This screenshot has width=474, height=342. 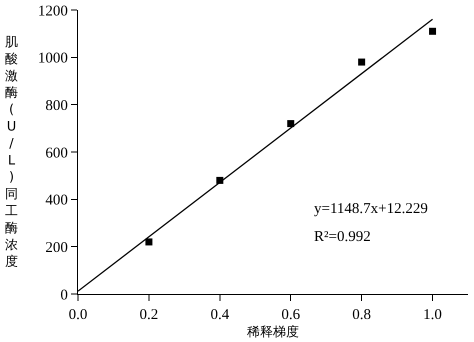 I want to click on x-tick-label: 1.0, so click(x=432, y=315).